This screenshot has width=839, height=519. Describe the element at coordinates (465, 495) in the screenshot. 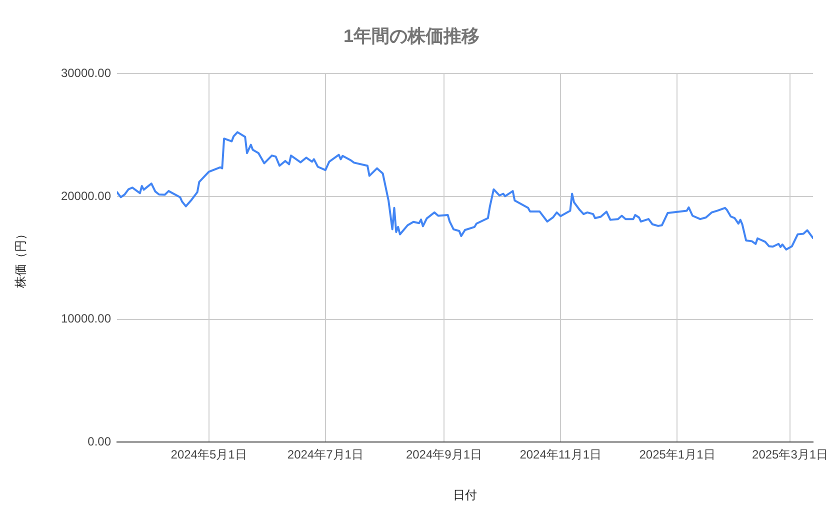

I see `x-axis-title: 日付` at that location.